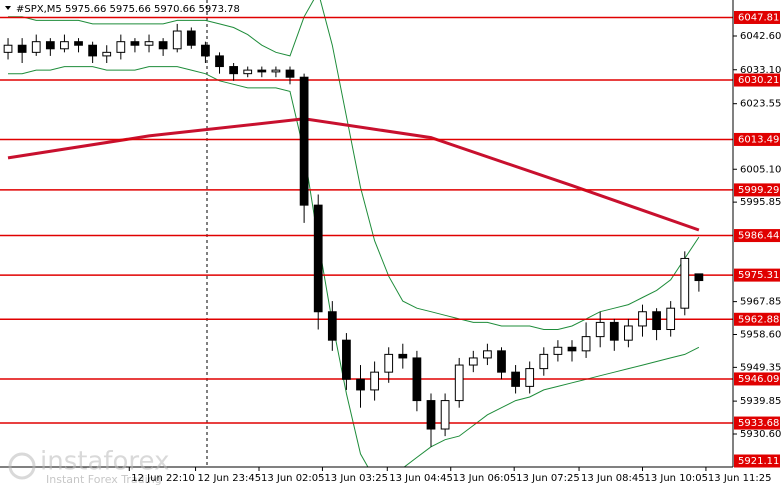  I want to click on level-label: 5999.29, so click(758, 190).